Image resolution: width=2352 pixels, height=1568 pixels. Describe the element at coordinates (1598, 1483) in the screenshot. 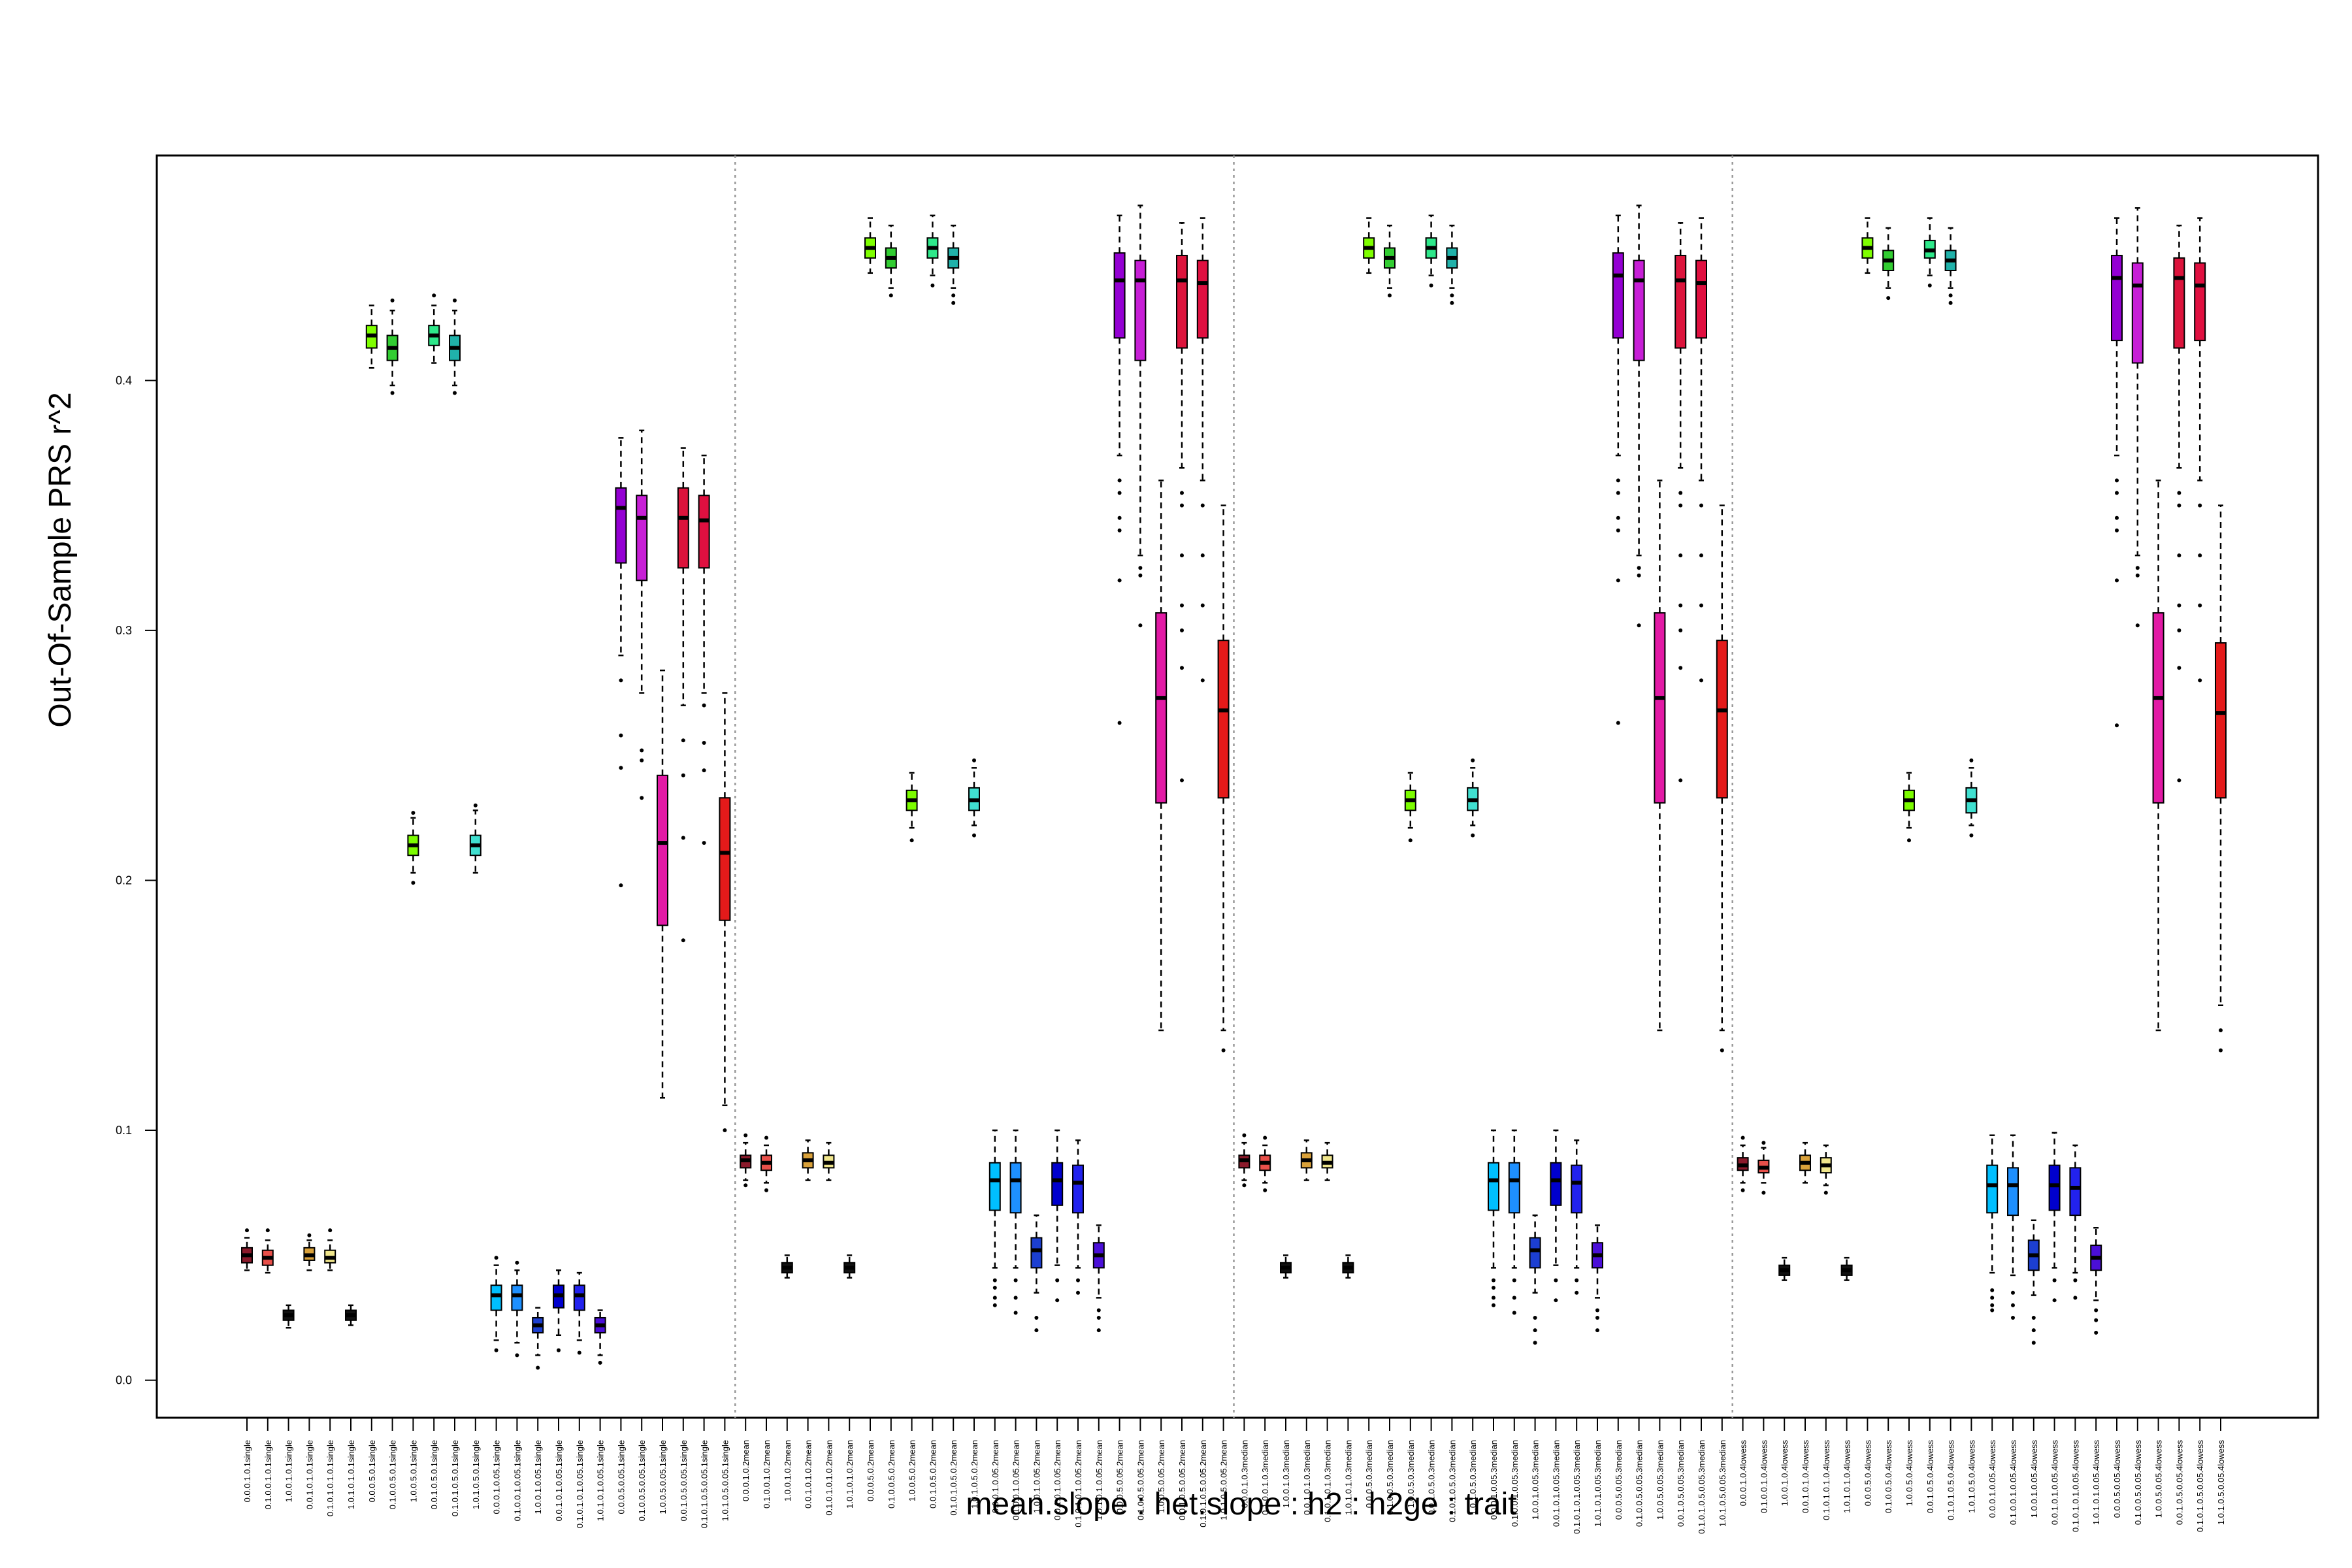

I see `x-tick-label: 1.0.1.0.1.0.05.3median` at that location.